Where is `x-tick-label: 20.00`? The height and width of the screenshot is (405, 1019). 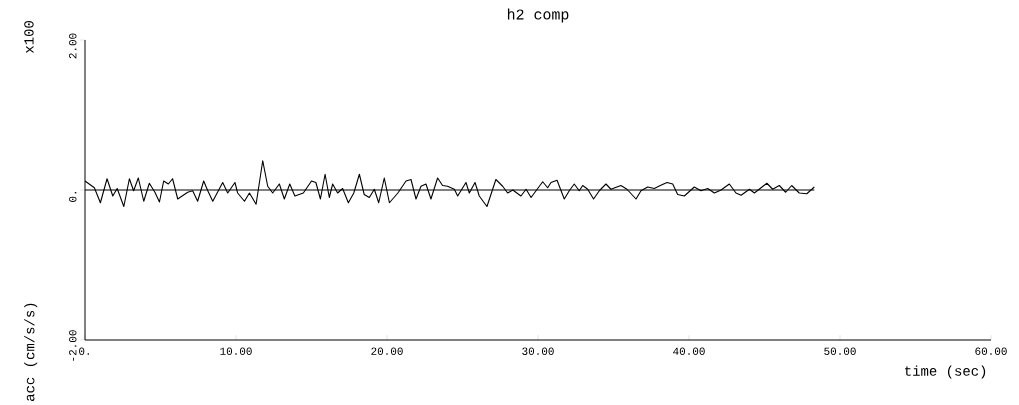
x-tick-label: 20.00 is located at coordinates (387, 351).